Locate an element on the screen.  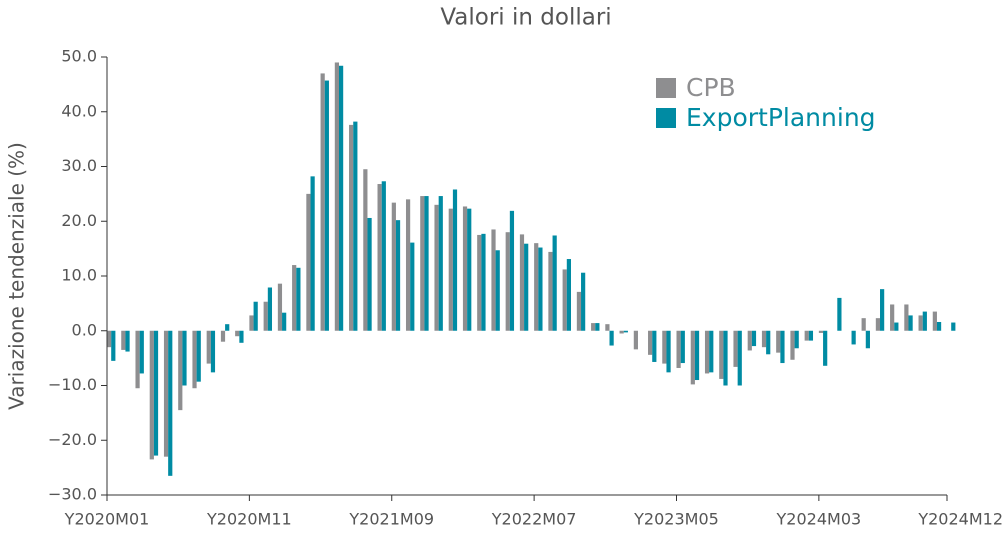
x-tick-label: Y2022M07 is located at coordinates (534, 519).